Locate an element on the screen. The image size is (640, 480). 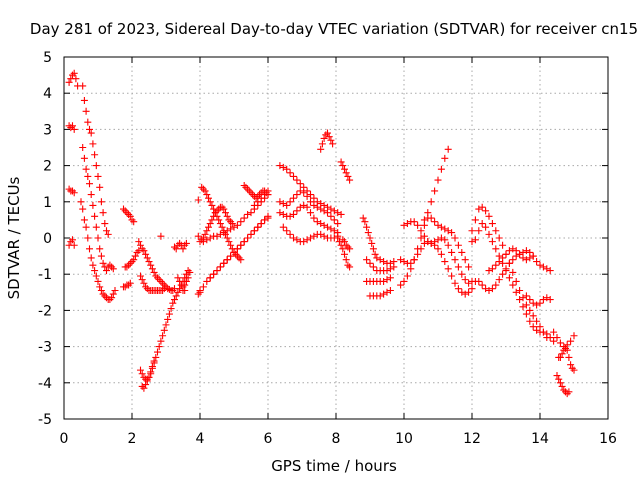
x-tick-label: 12 is located at coordinates (472, 439).